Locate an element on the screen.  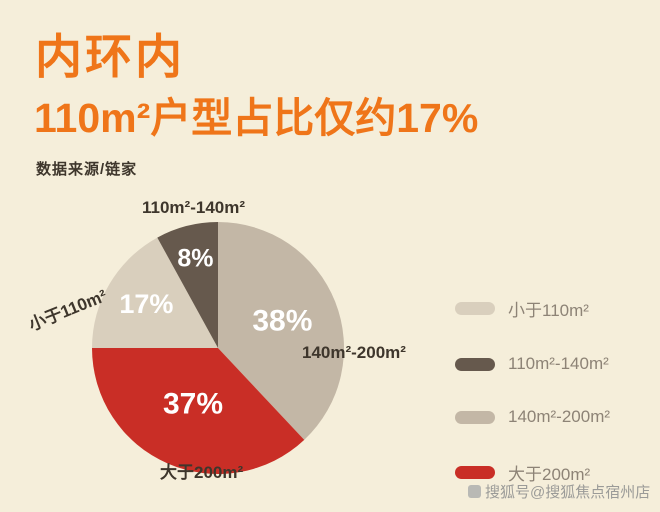
data-source: 数据来源/链家 is located at coordinates (87, 169).